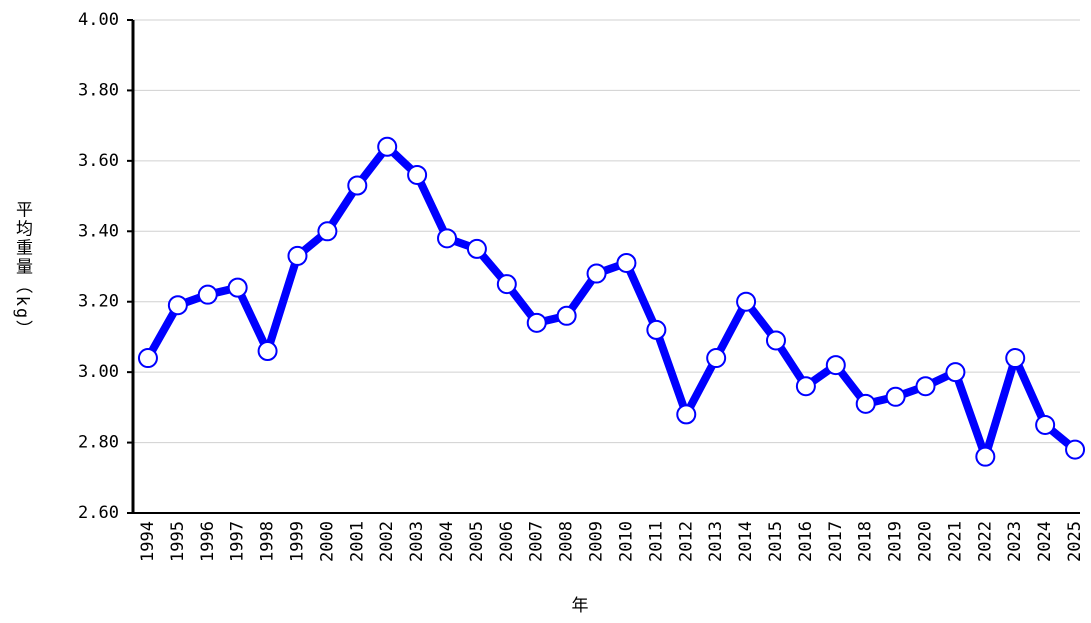 The image size is (1091, 623). What do you see at coordinates (98, 231) in the screenshot?
I see `y-tick-label: 3.40` at bounding box center [98, 231].